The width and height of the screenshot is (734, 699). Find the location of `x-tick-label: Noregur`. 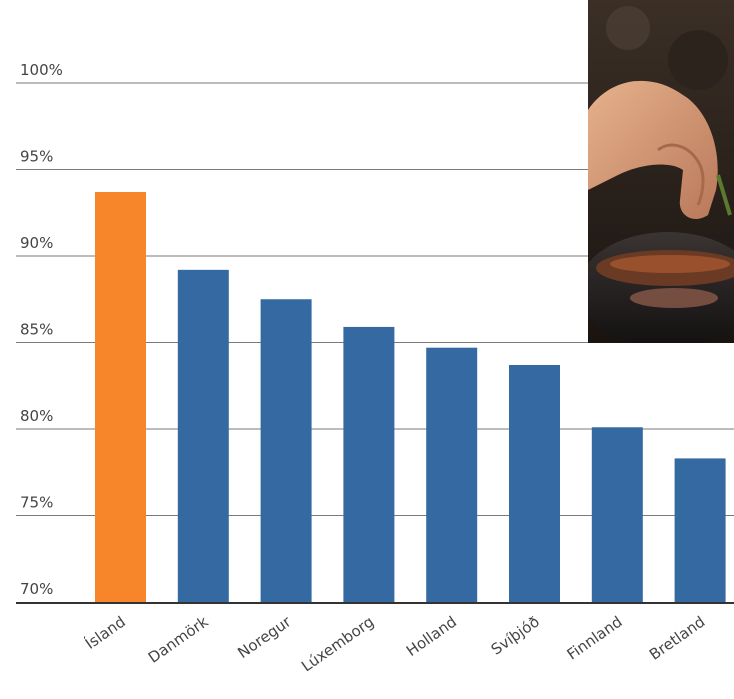

x-tick-label: Noregur is located at coordinates (264, 637).